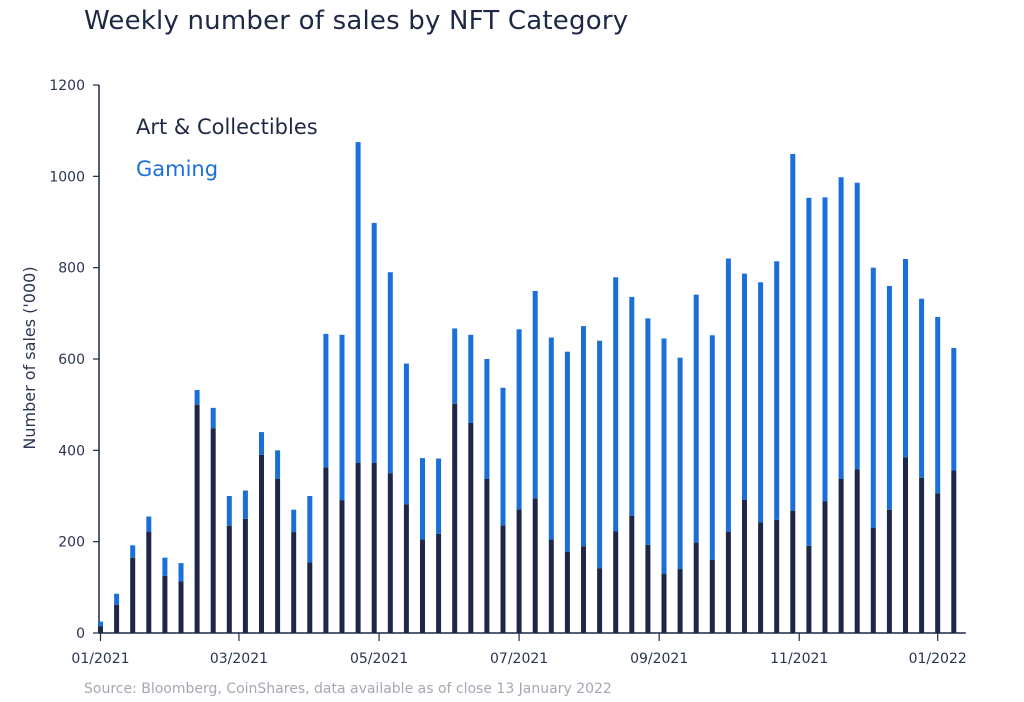  I want to click on x-tick-label: 07/2021, so click(519, 659).